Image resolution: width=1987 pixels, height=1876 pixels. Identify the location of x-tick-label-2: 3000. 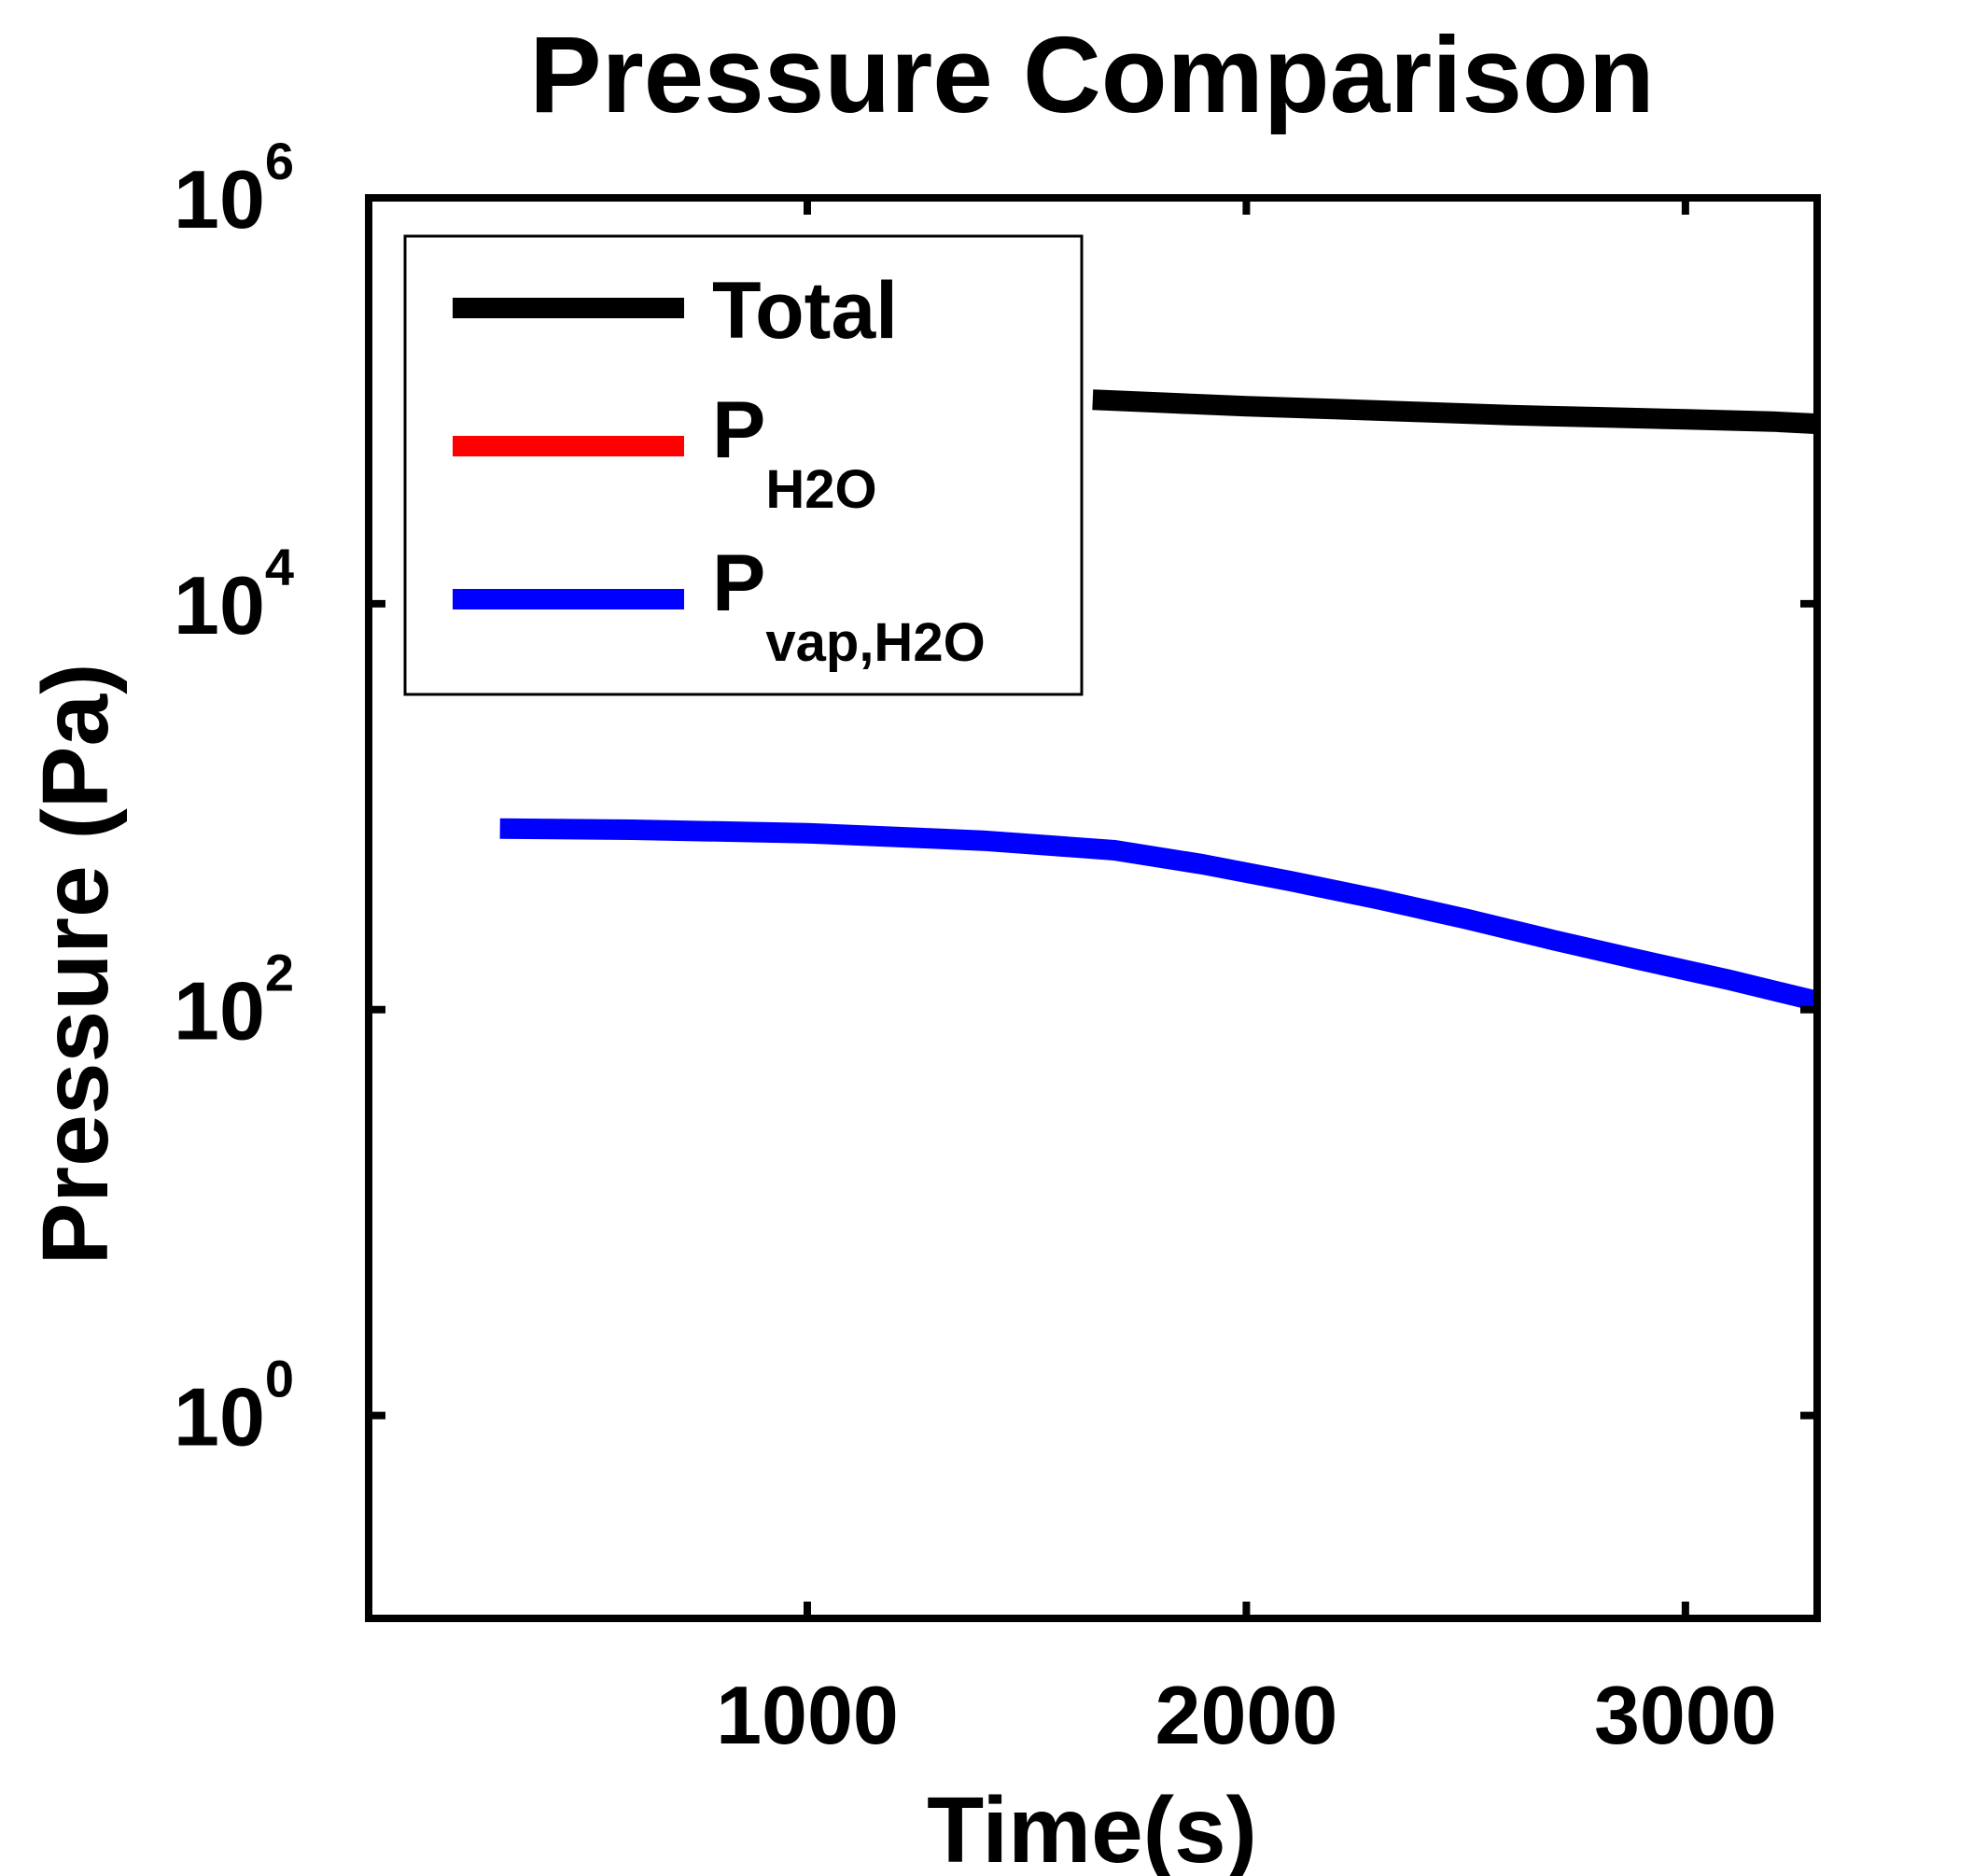
(1685, 1715).